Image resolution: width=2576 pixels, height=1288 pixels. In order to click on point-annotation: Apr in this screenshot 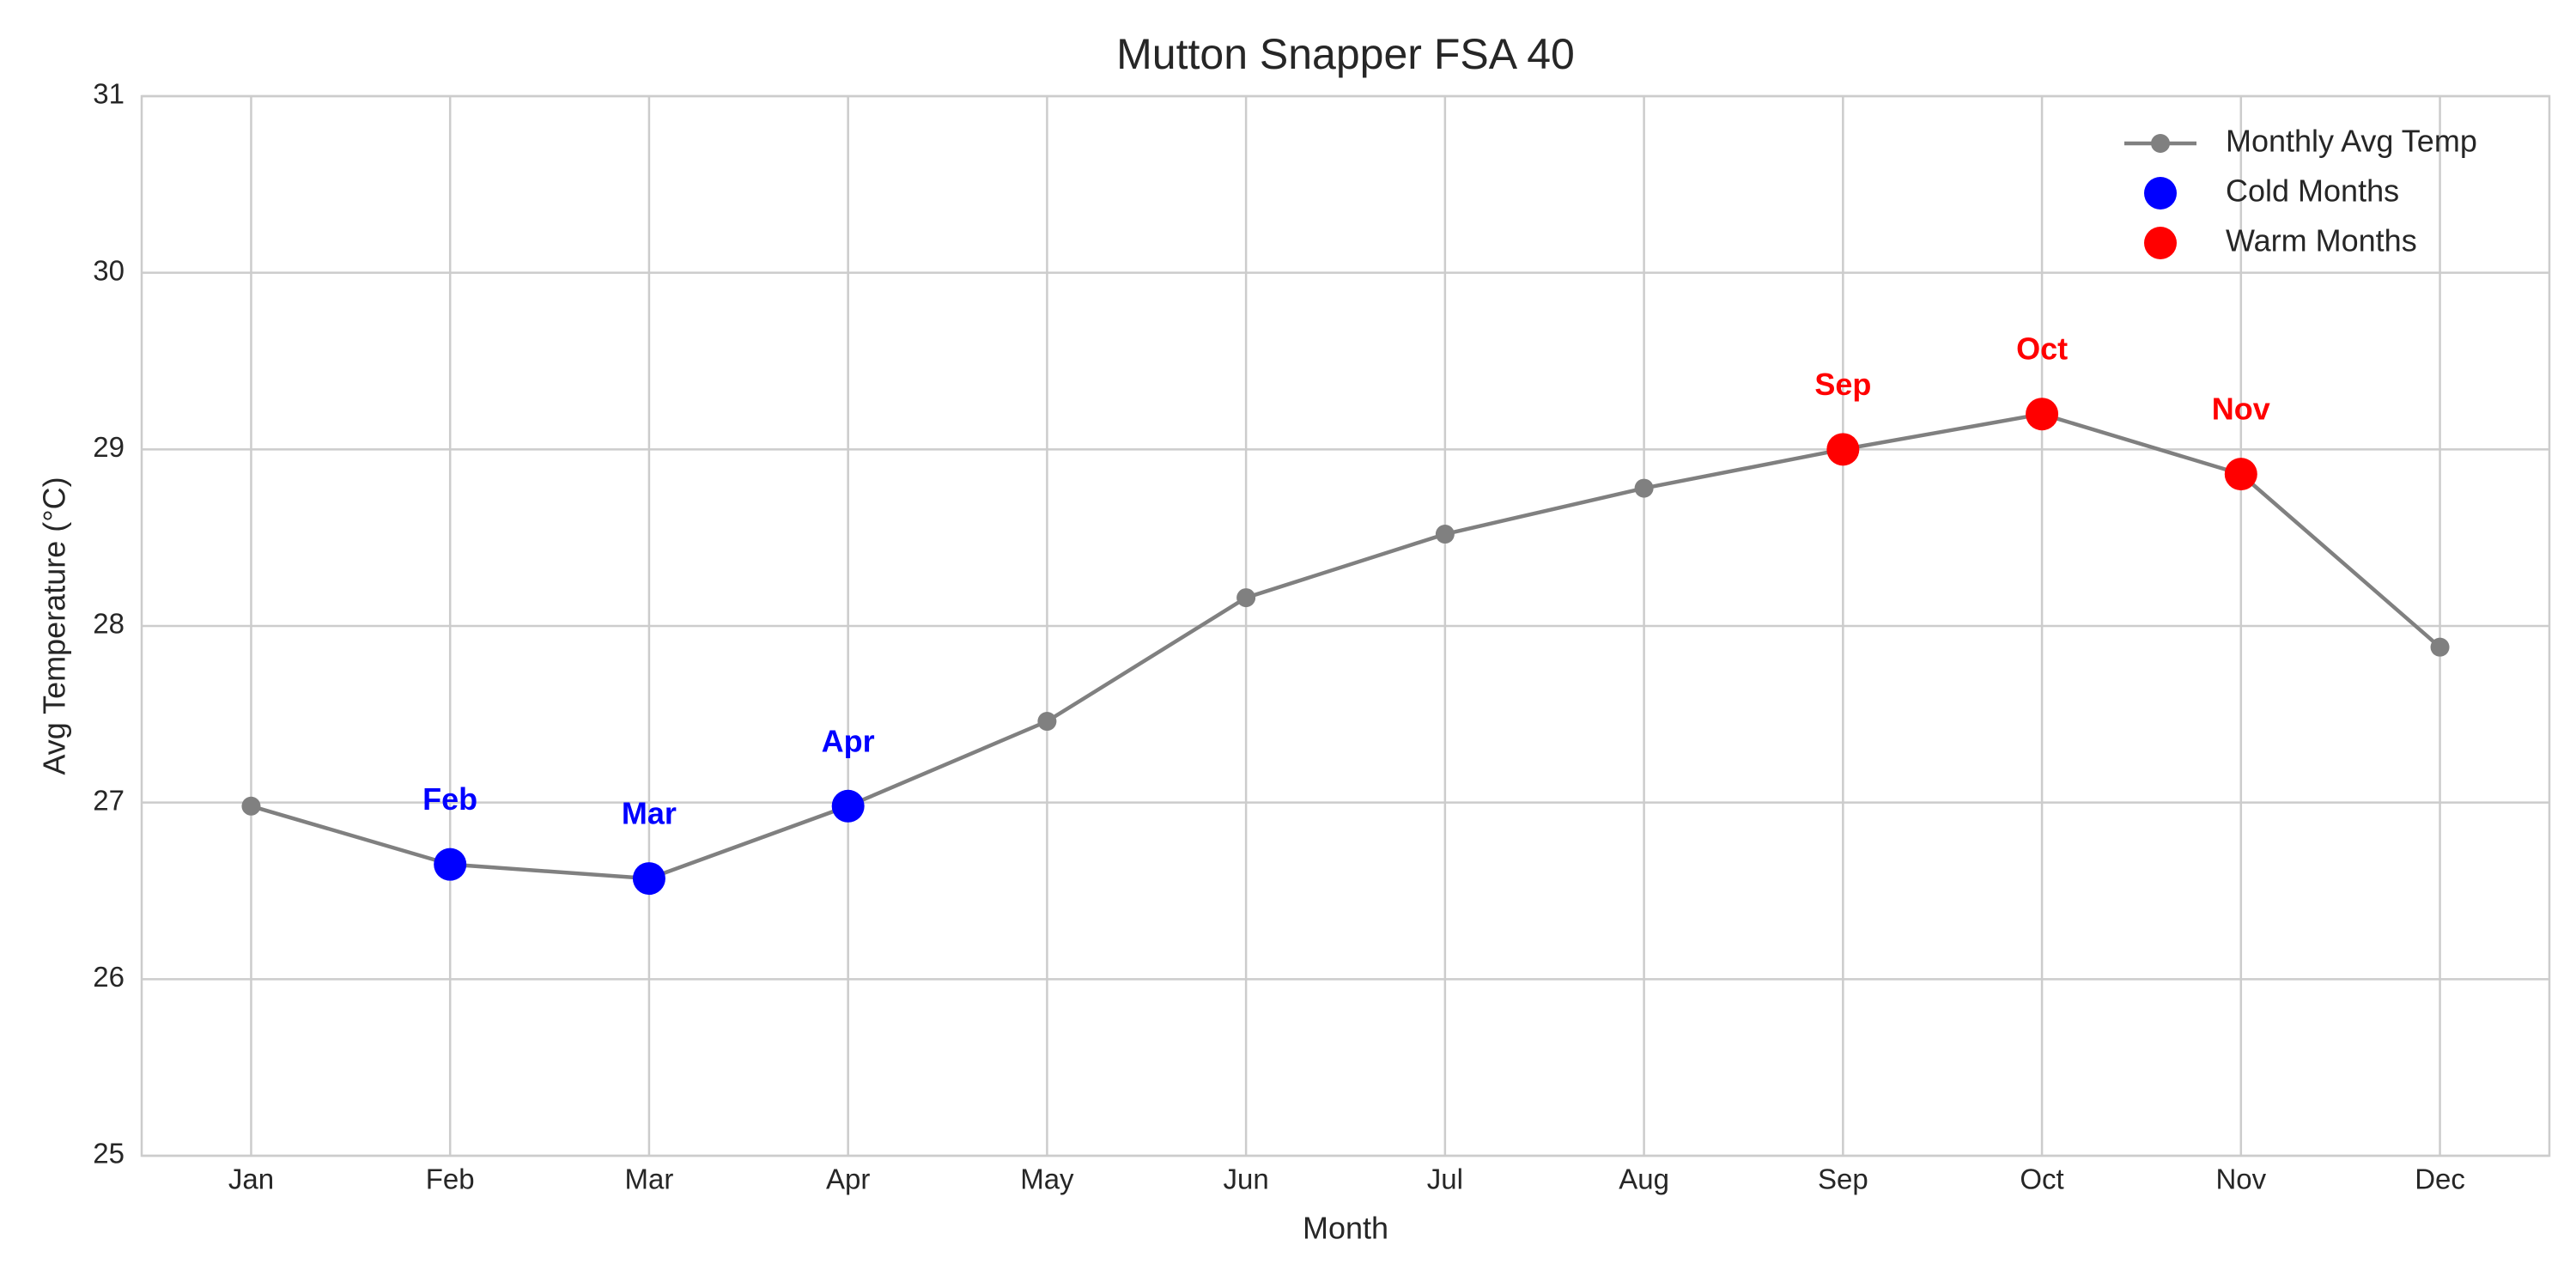, I will do `click(848, 740)`.